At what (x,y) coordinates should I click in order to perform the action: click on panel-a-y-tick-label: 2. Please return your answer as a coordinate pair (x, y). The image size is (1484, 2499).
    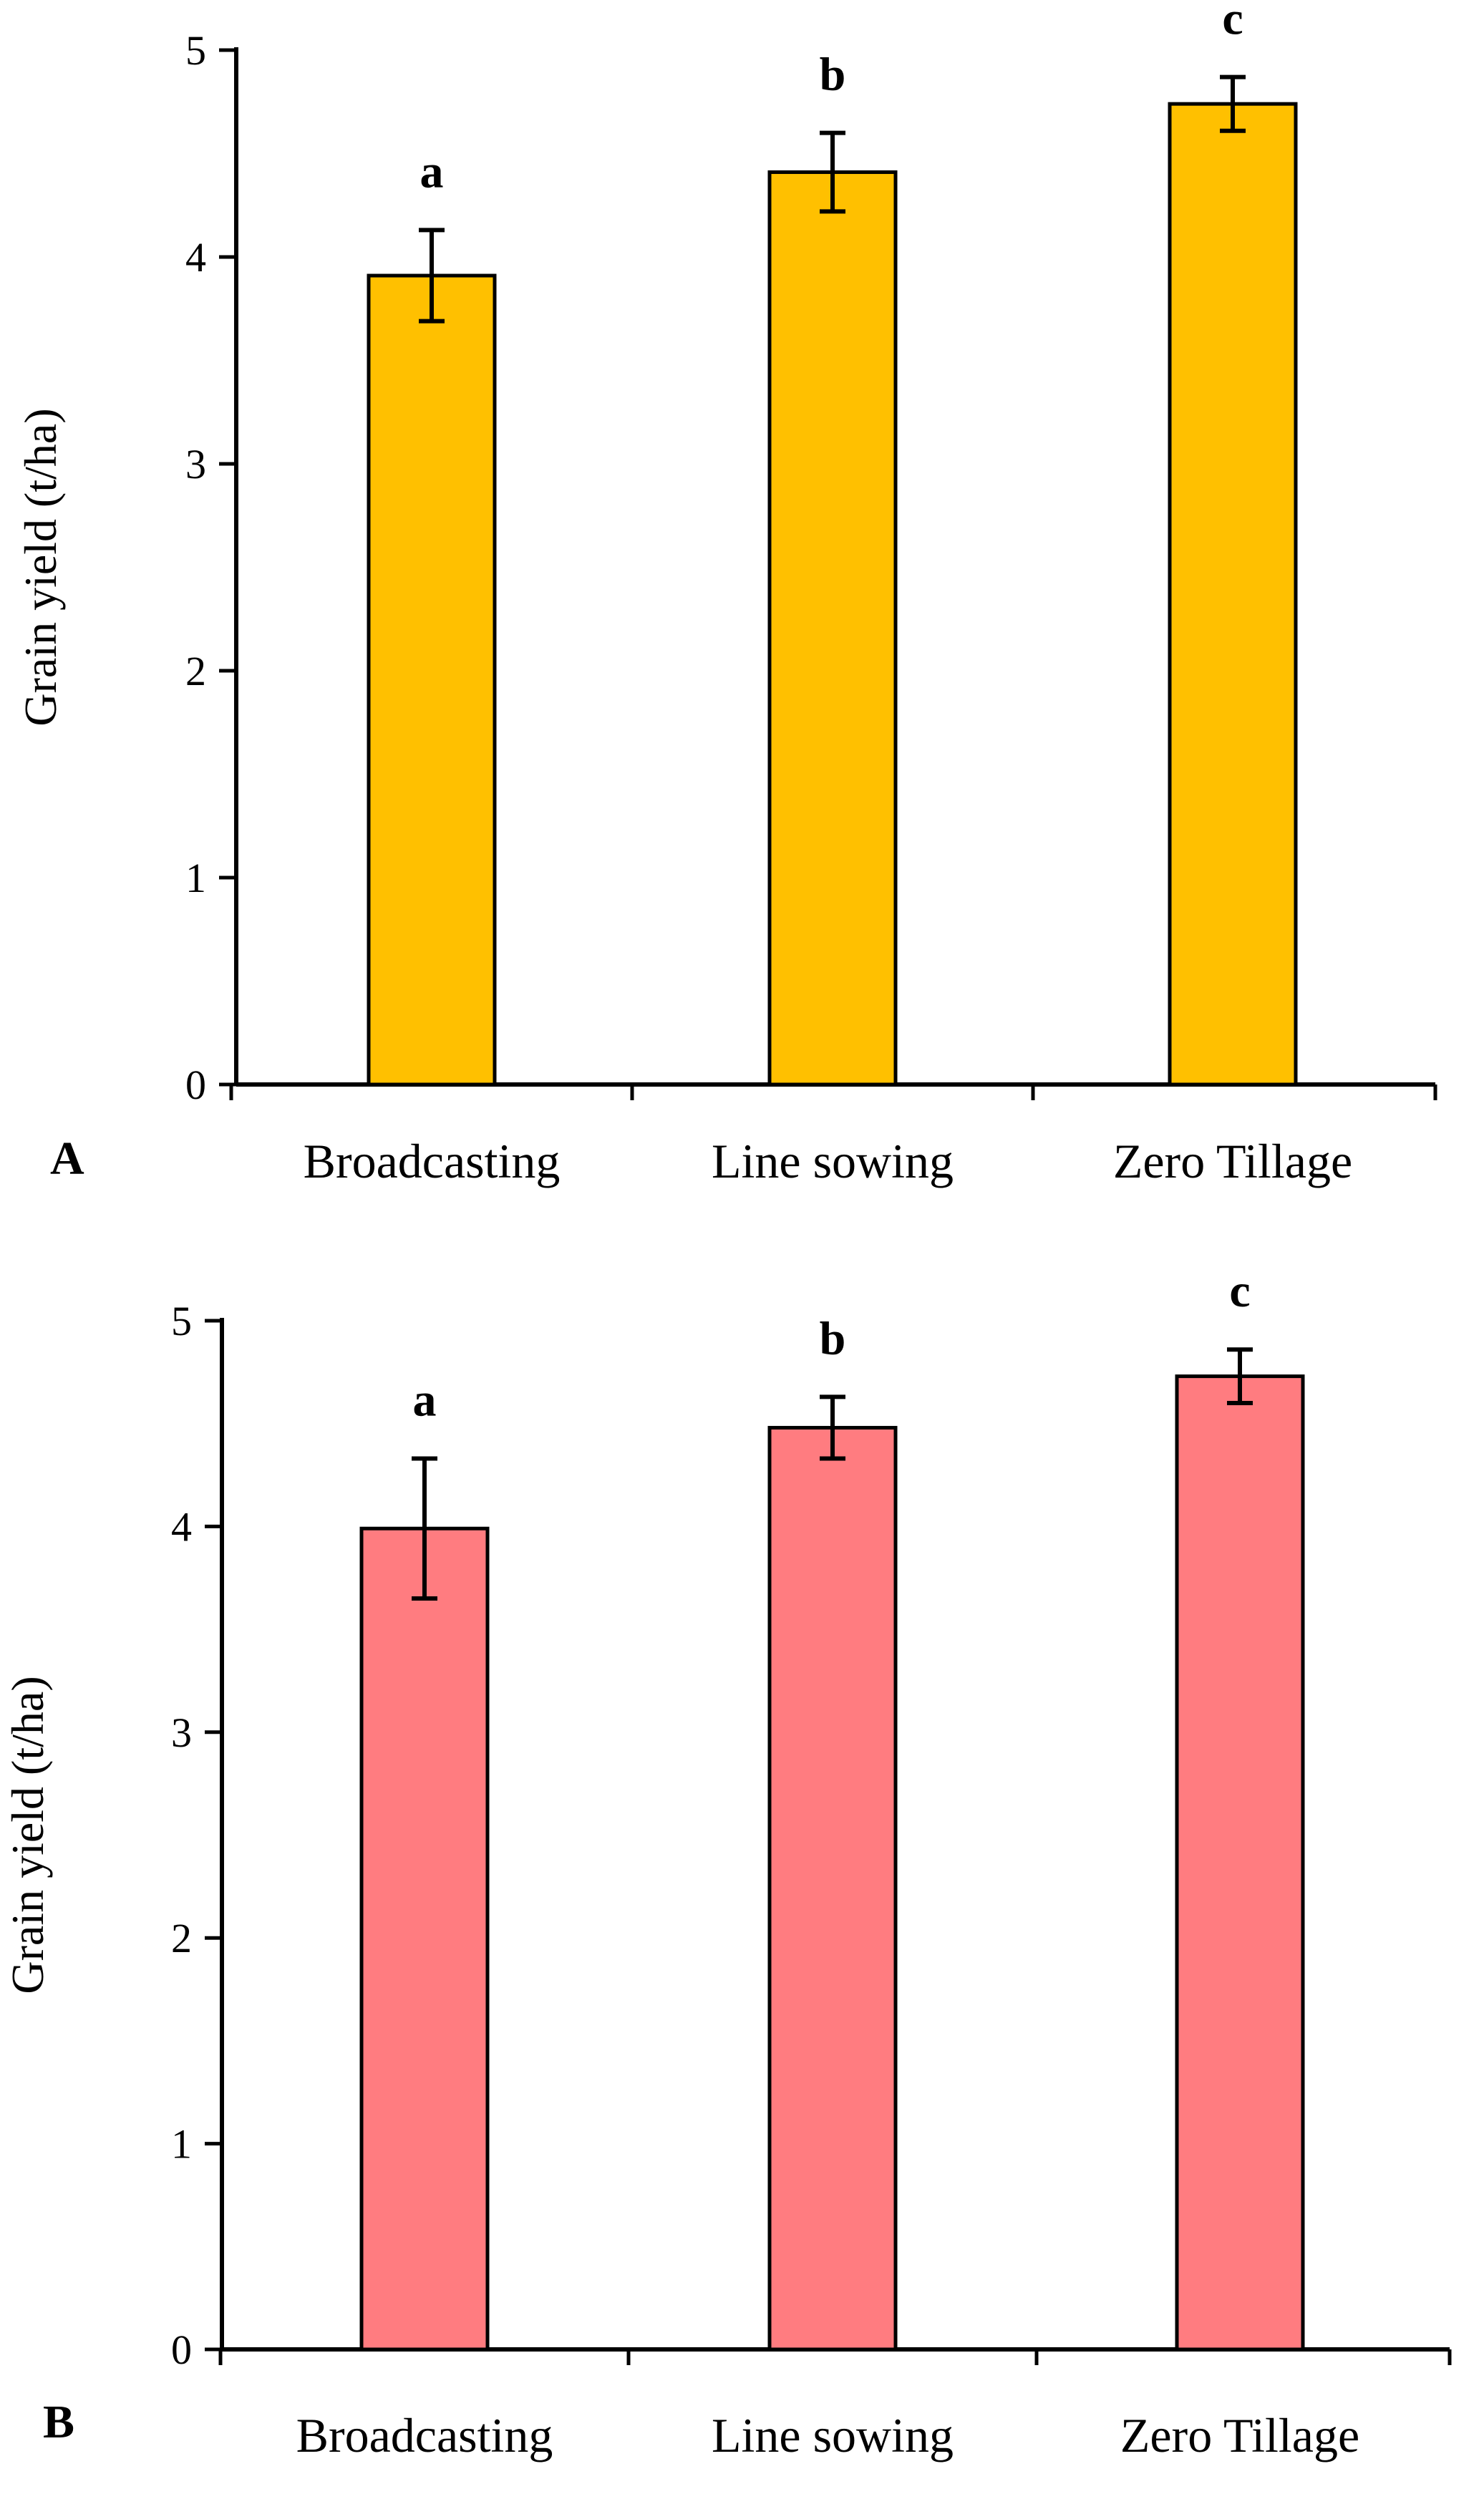
    Looking at the image, I should click on (195, 671).